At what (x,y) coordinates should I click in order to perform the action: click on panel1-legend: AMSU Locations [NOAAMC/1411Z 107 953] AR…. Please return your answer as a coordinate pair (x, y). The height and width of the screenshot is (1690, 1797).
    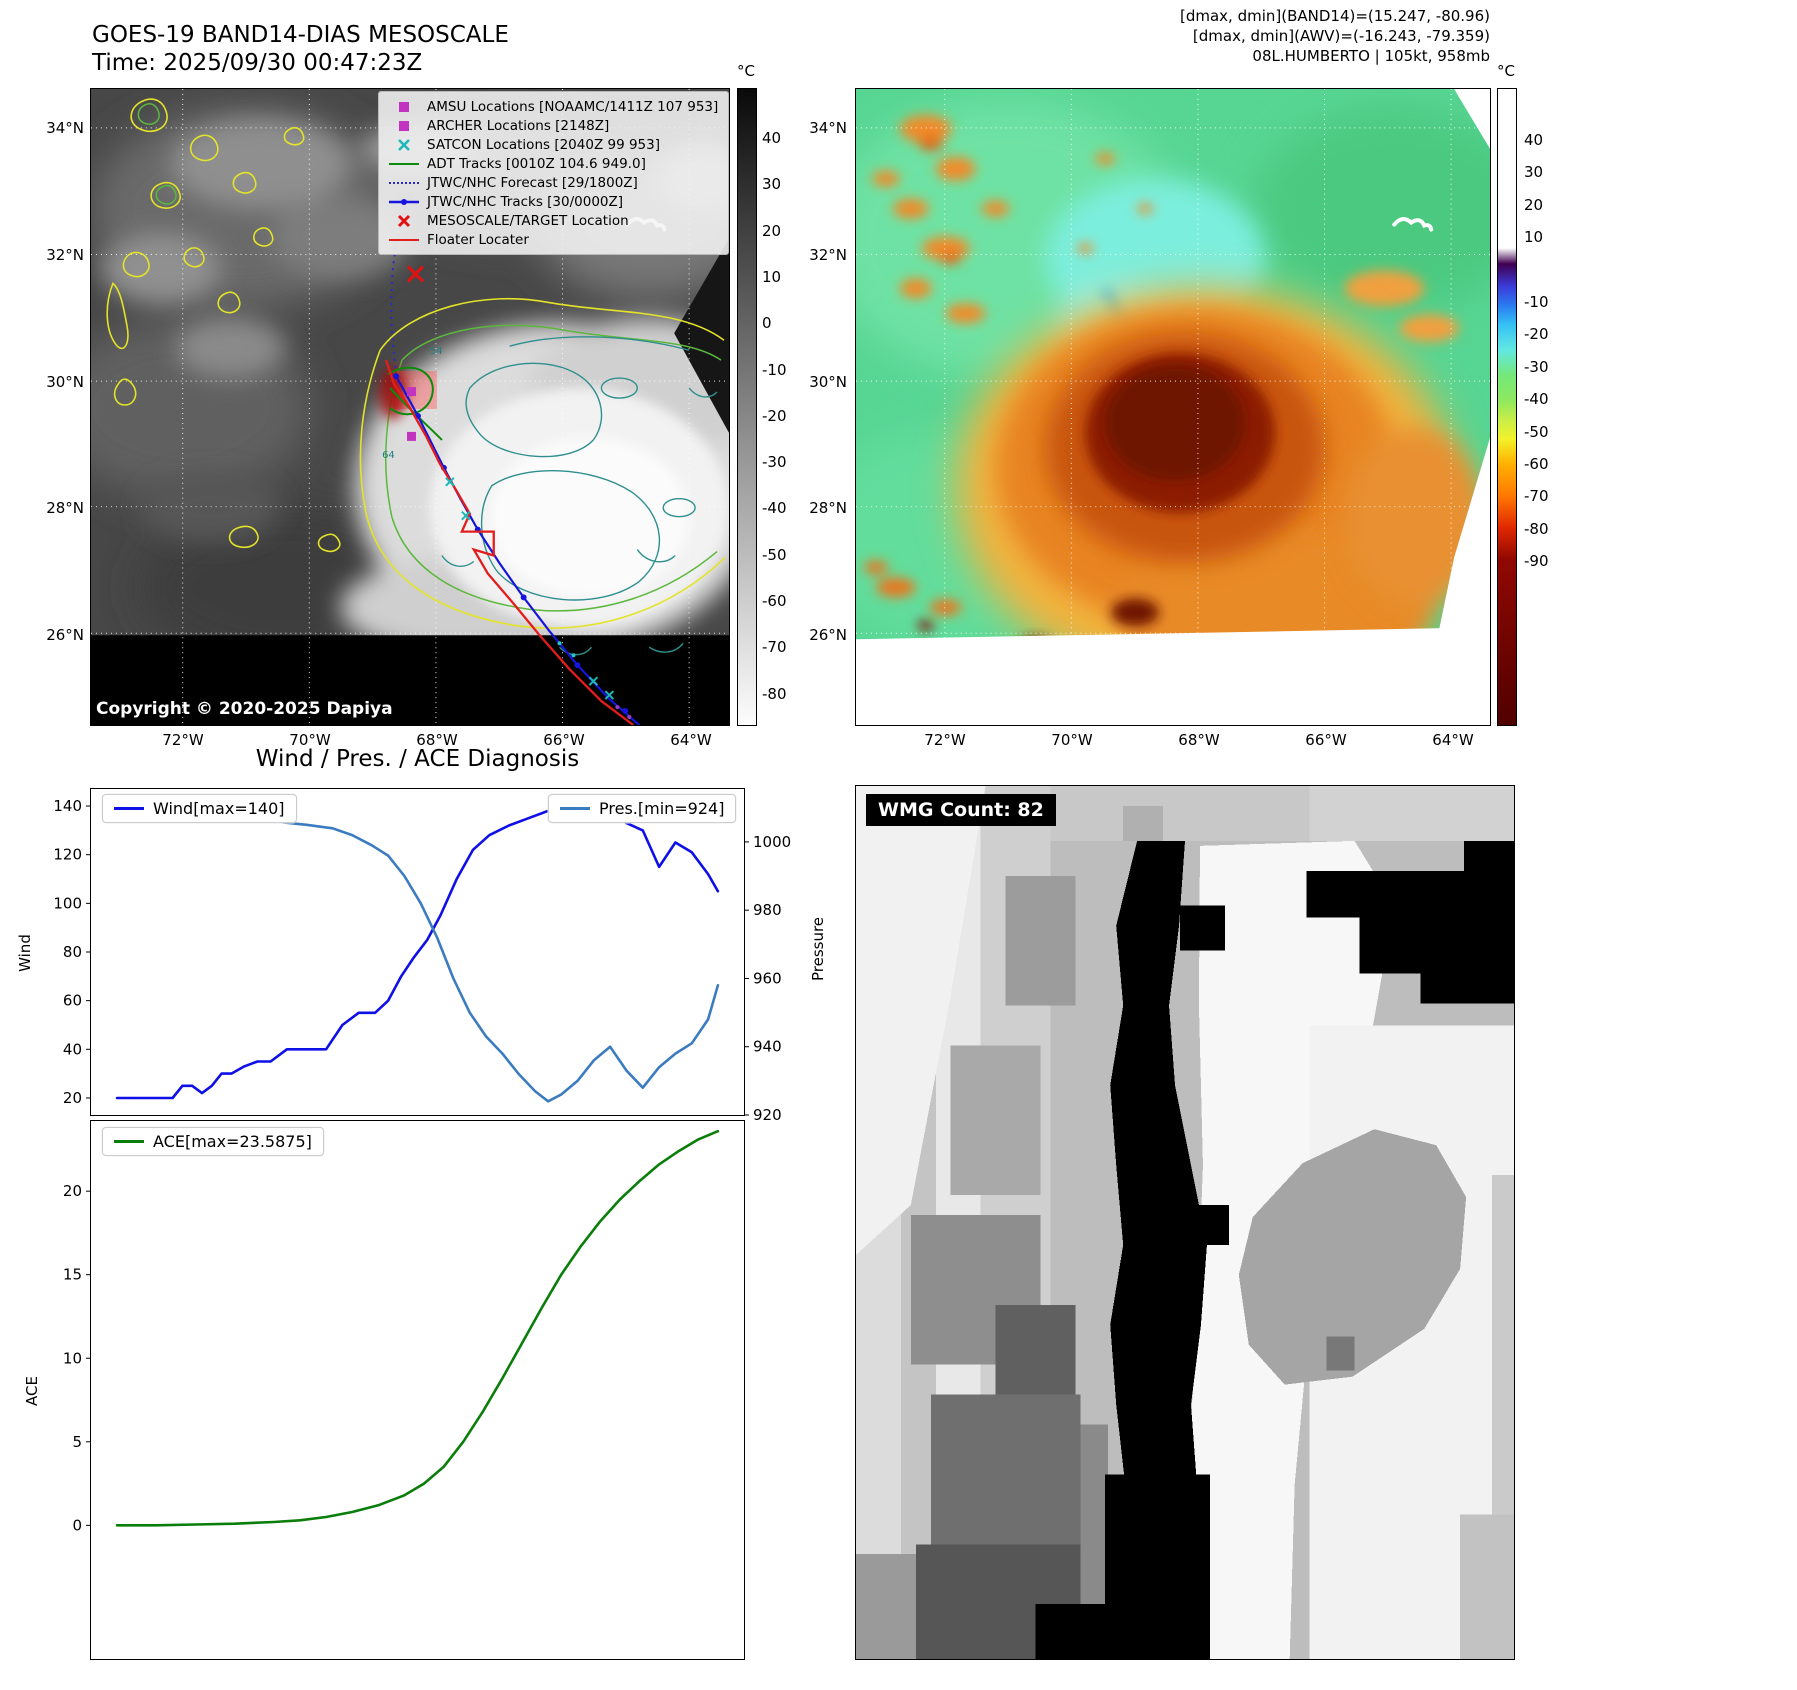
    Looking at the image, I should click on (553, 173).